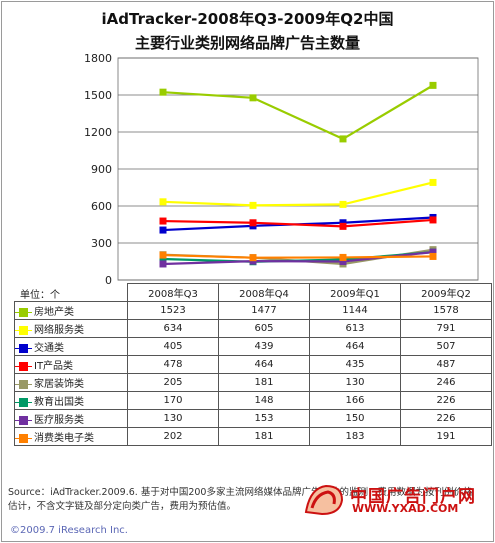  Describe the element at coordinates (69, 530) in the screenshot. I see `copyright-text: ©2009.7 iResearch Inc.` at that location.